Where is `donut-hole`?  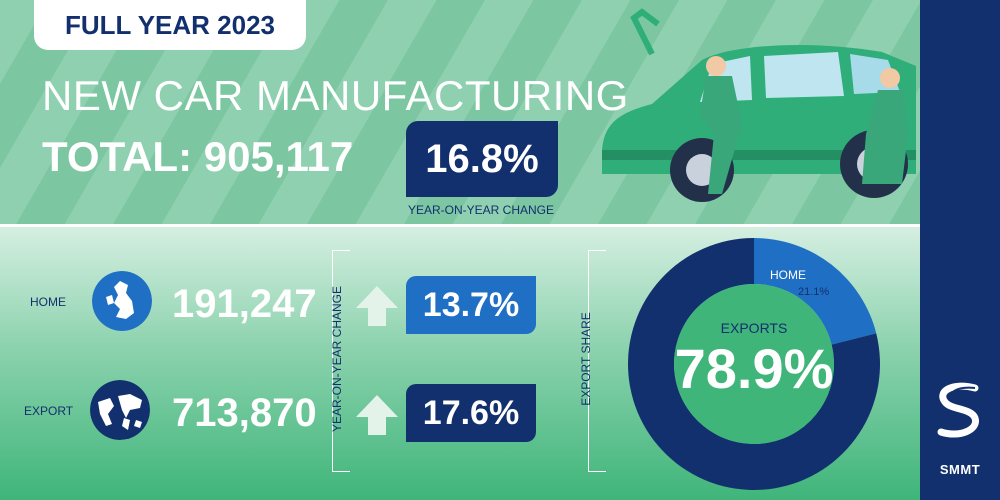 donut-hole is located at coordinates (754, 364).